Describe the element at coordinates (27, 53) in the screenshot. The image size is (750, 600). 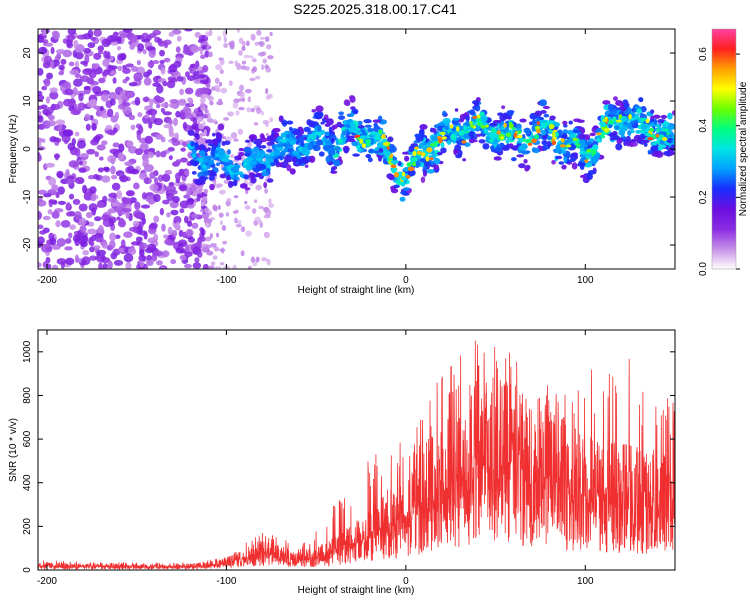
I see `y-tick-label: 20` at that location.